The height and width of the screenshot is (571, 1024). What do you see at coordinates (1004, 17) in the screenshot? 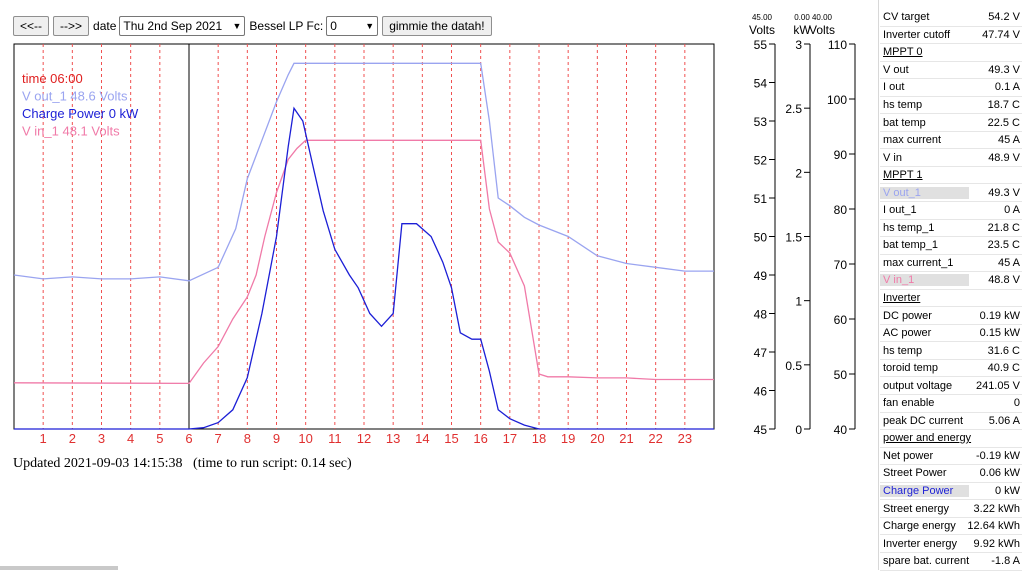
I see `panel-value: 54.2 V` at bounding box center [1004, 17].